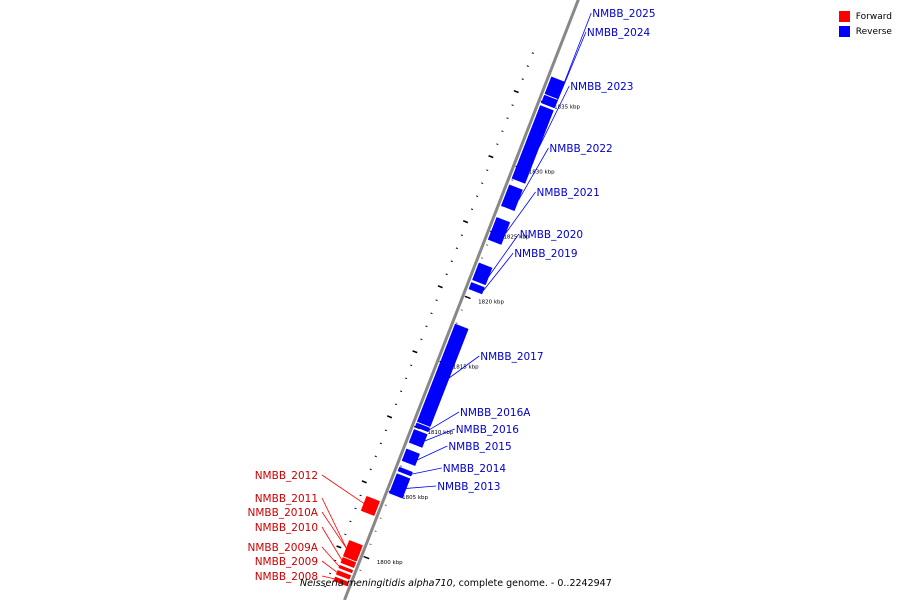  Describe the element at coordinates (422, 427) in the screenshot. I see `gene-nmbb_2016a` at that location.